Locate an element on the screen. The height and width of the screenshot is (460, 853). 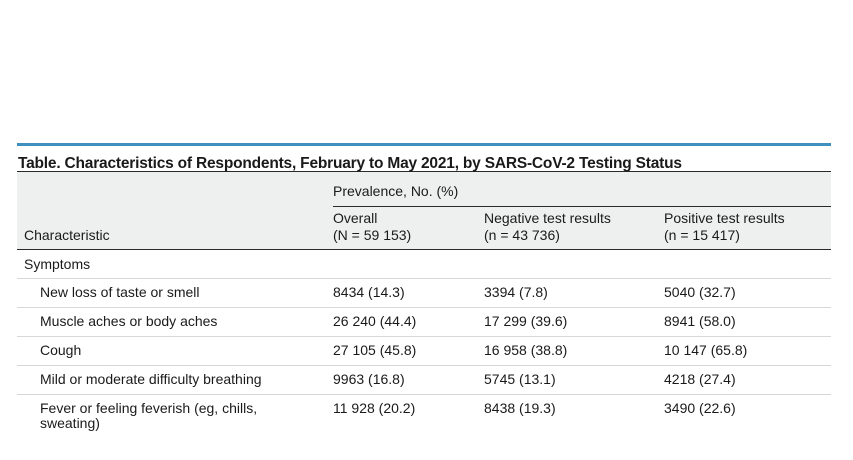
column-name: Overall is located at coordinates (355, 218).